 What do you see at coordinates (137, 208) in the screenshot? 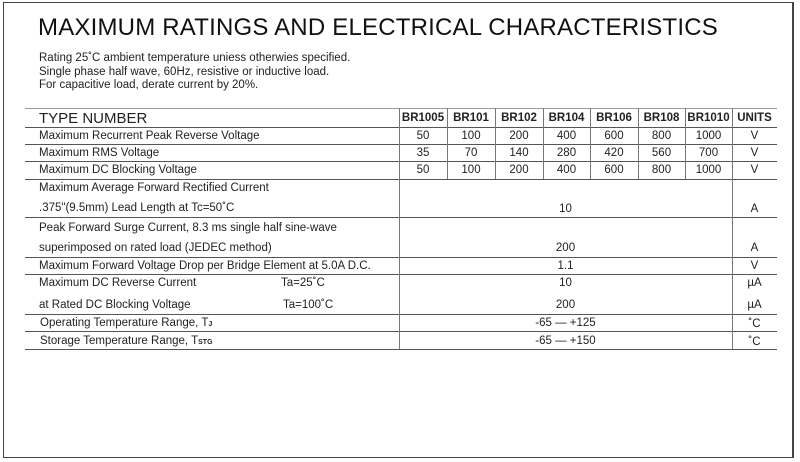
I see `row-label: .375"(9.5mm) Lead Length at Tc=50˚C` at bounding box center [137, 208].